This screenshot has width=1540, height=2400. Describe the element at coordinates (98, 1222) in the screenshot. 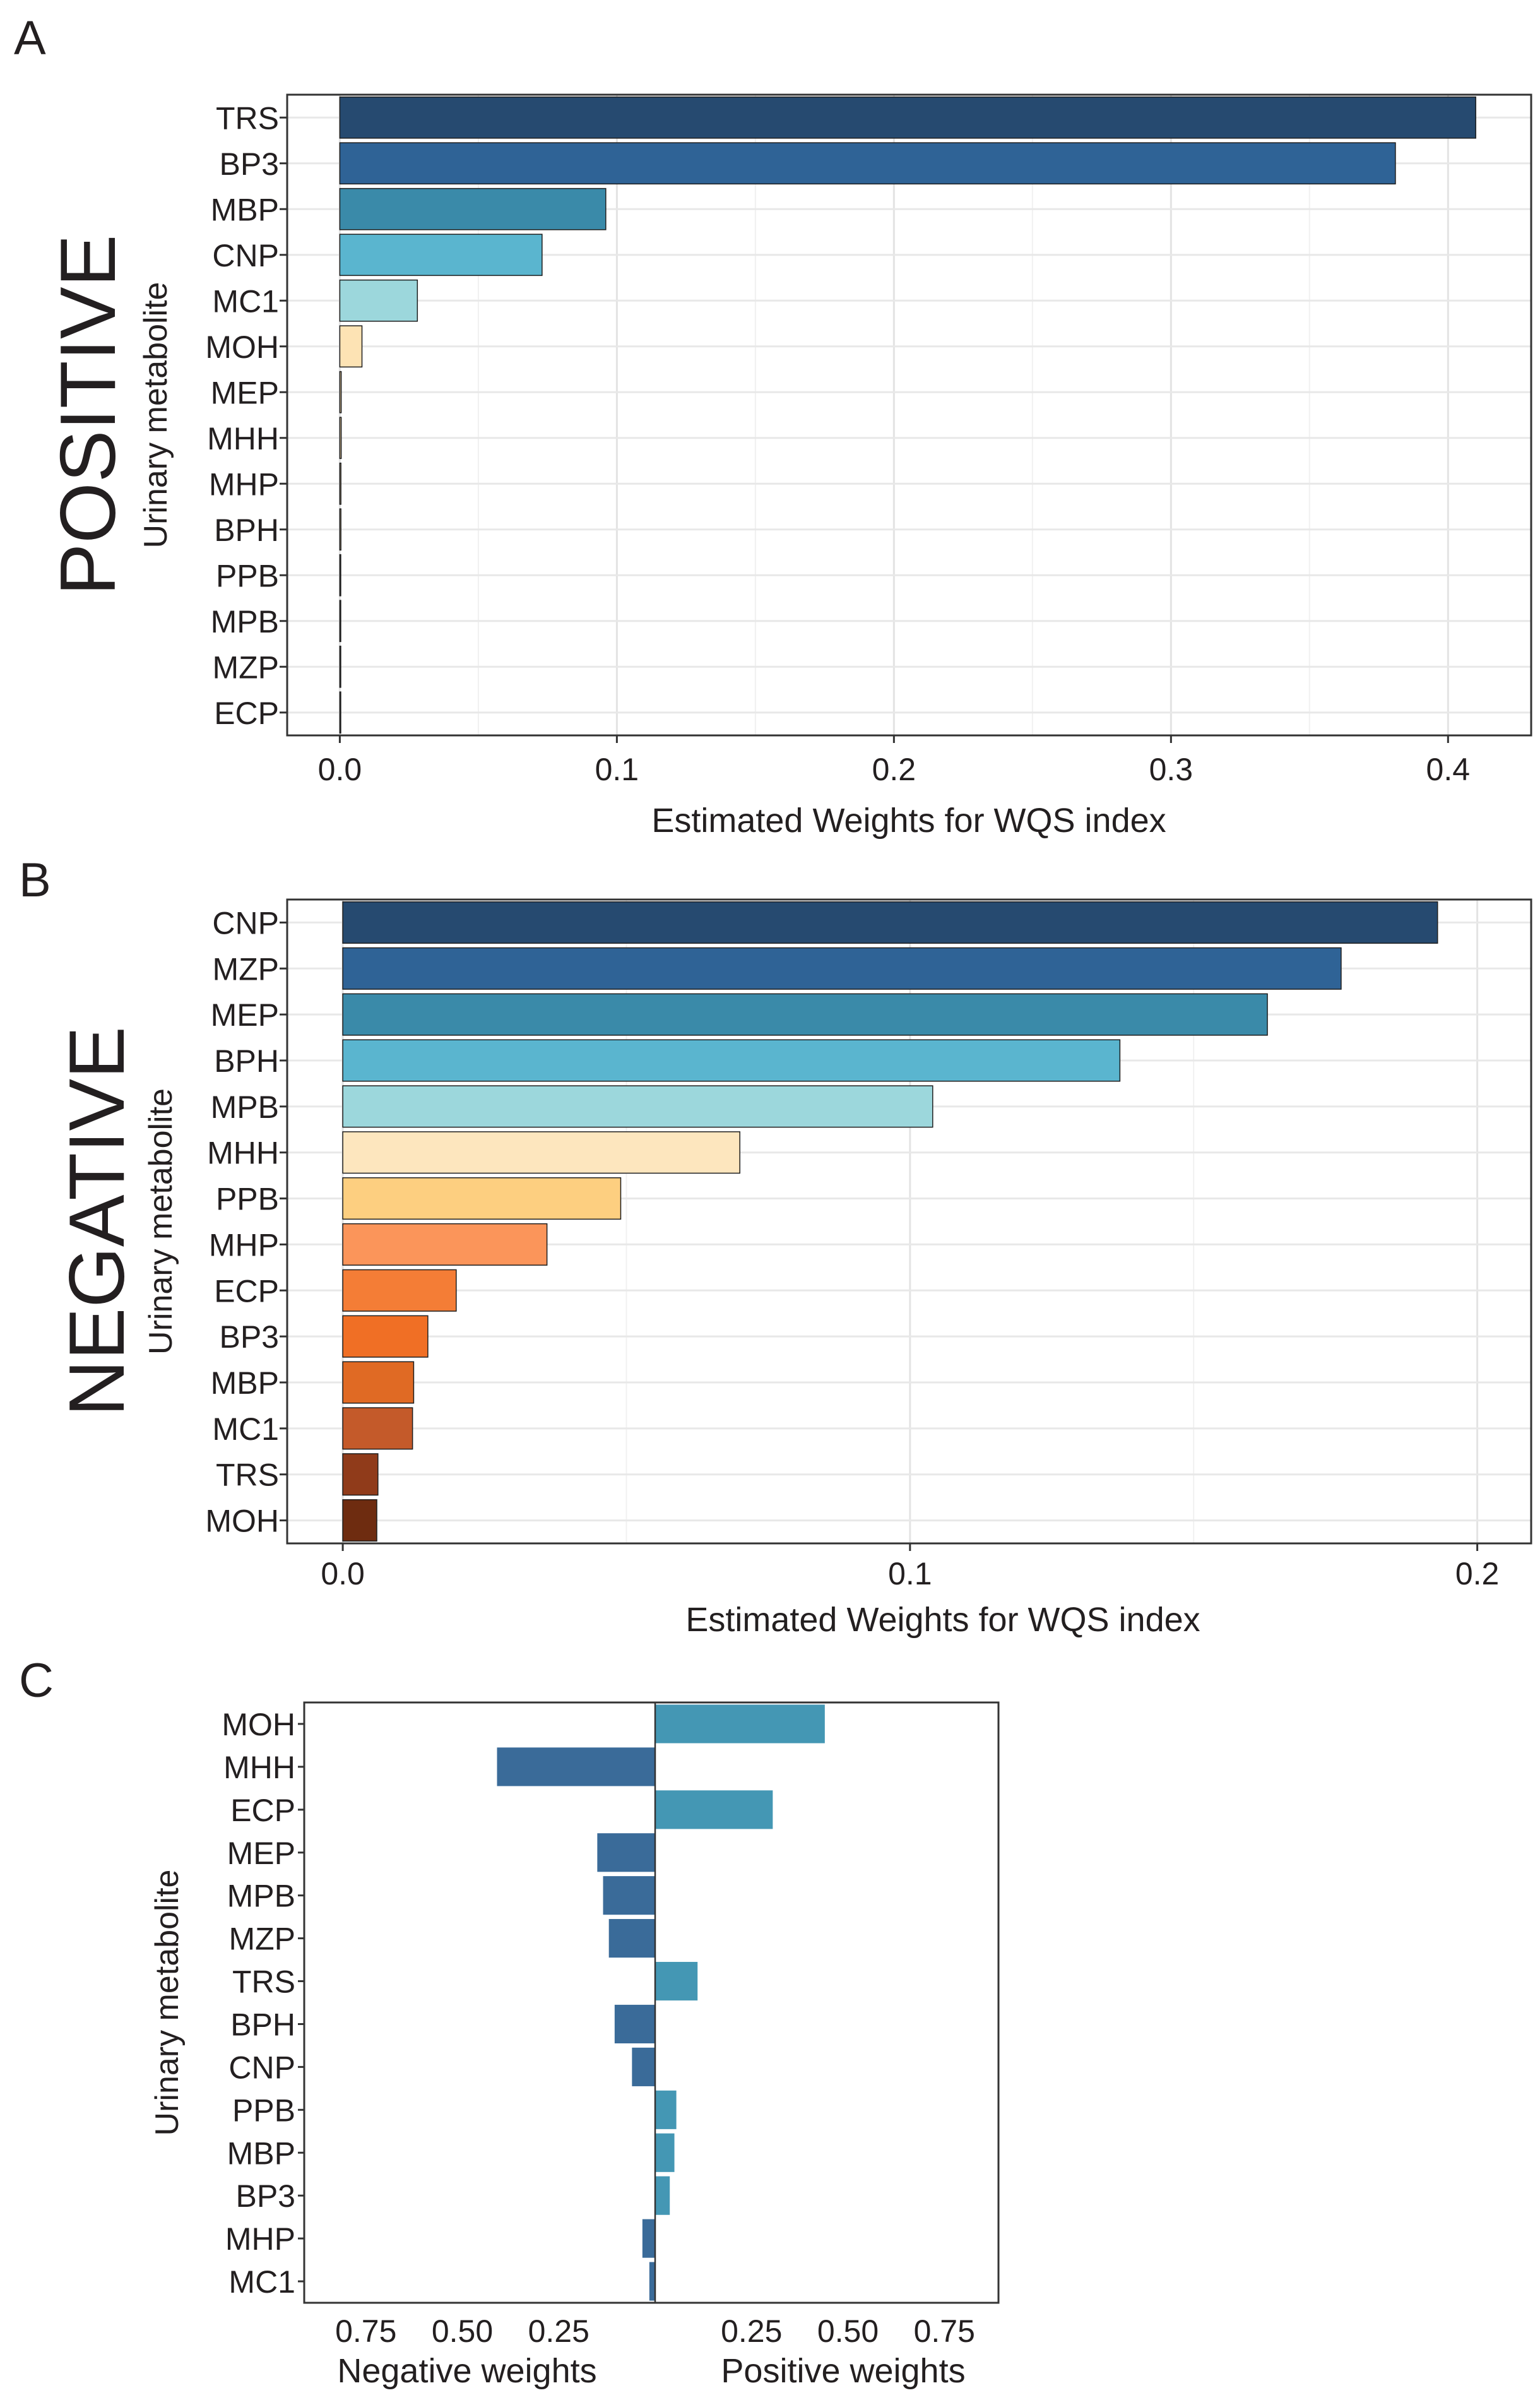

I see `side-title: NEGATIVE` at that location.